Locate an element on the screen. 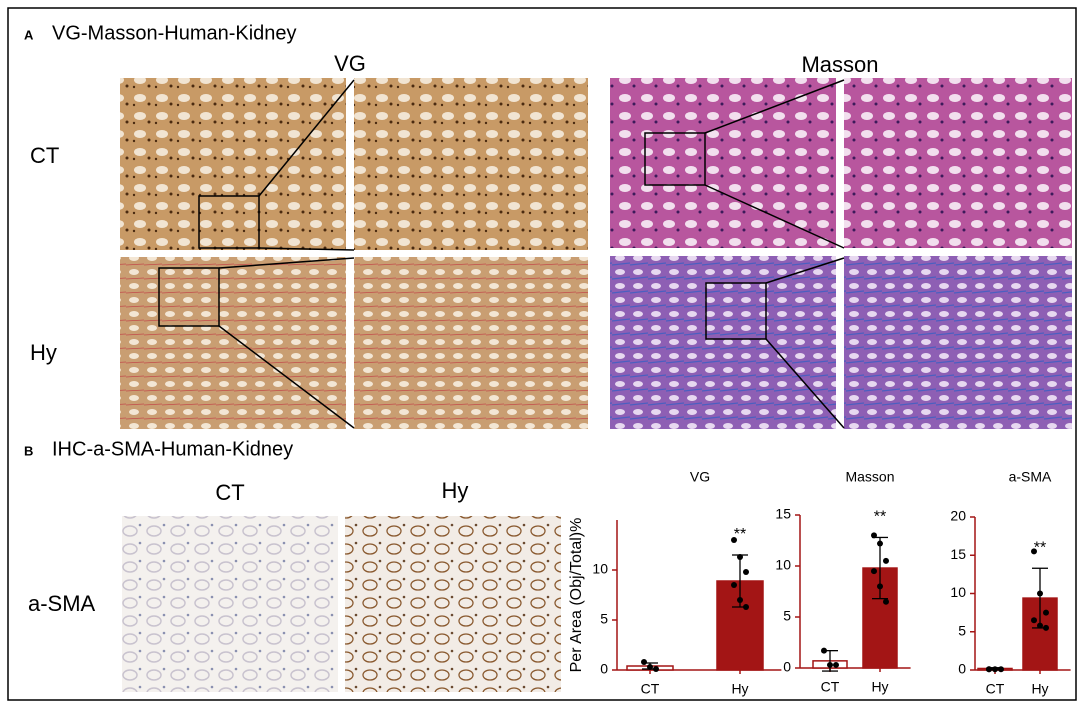 Image resolution: width=1084 pixels, height=713 pixels. stain-label: VG is located at coordinates (350, 63).